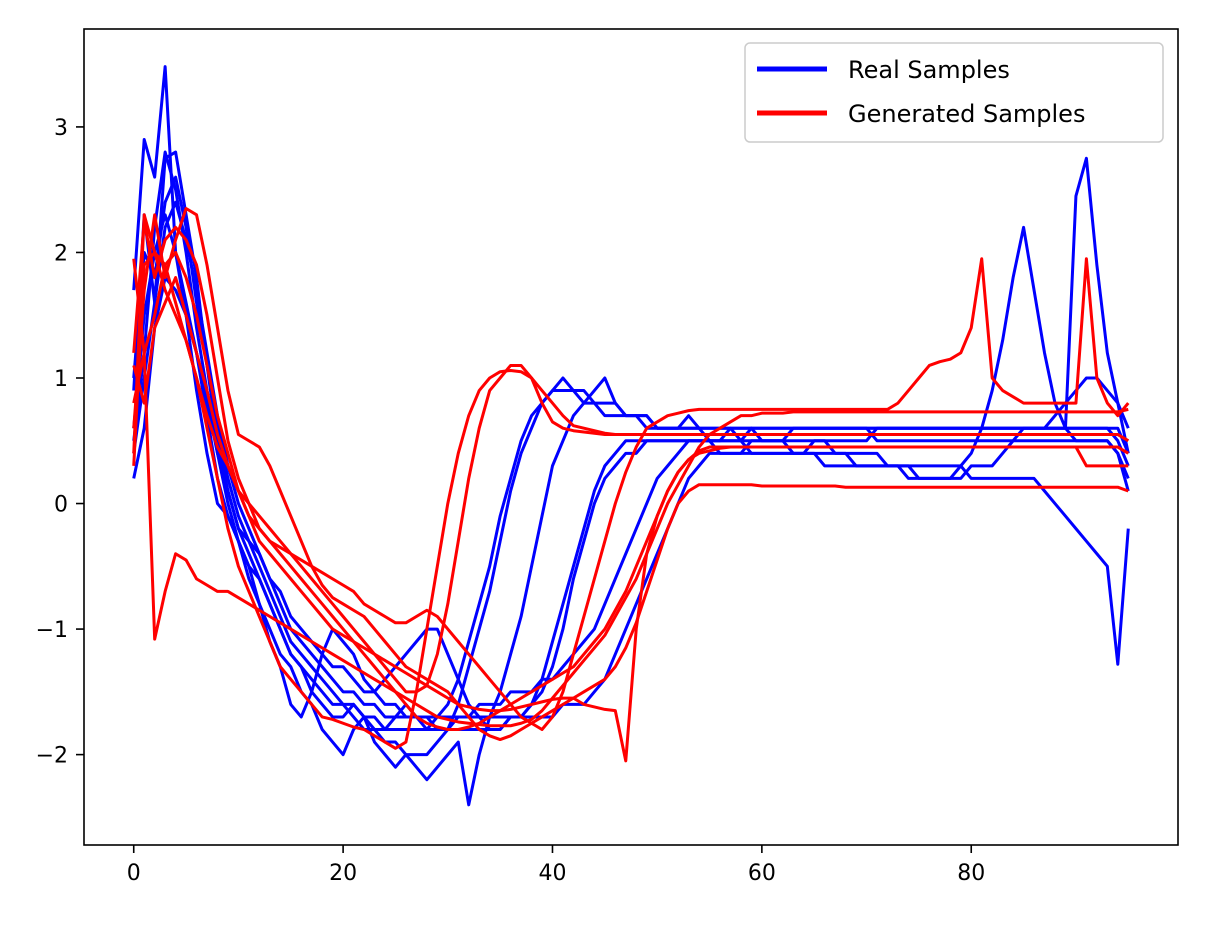 The width and height of the screenshot is (1232, 935). What do you see at coordinates (60, 442) in the screenshot?
I see `y-axis: −2 −1 0 1 2 3` at bounding box center [60, 442].